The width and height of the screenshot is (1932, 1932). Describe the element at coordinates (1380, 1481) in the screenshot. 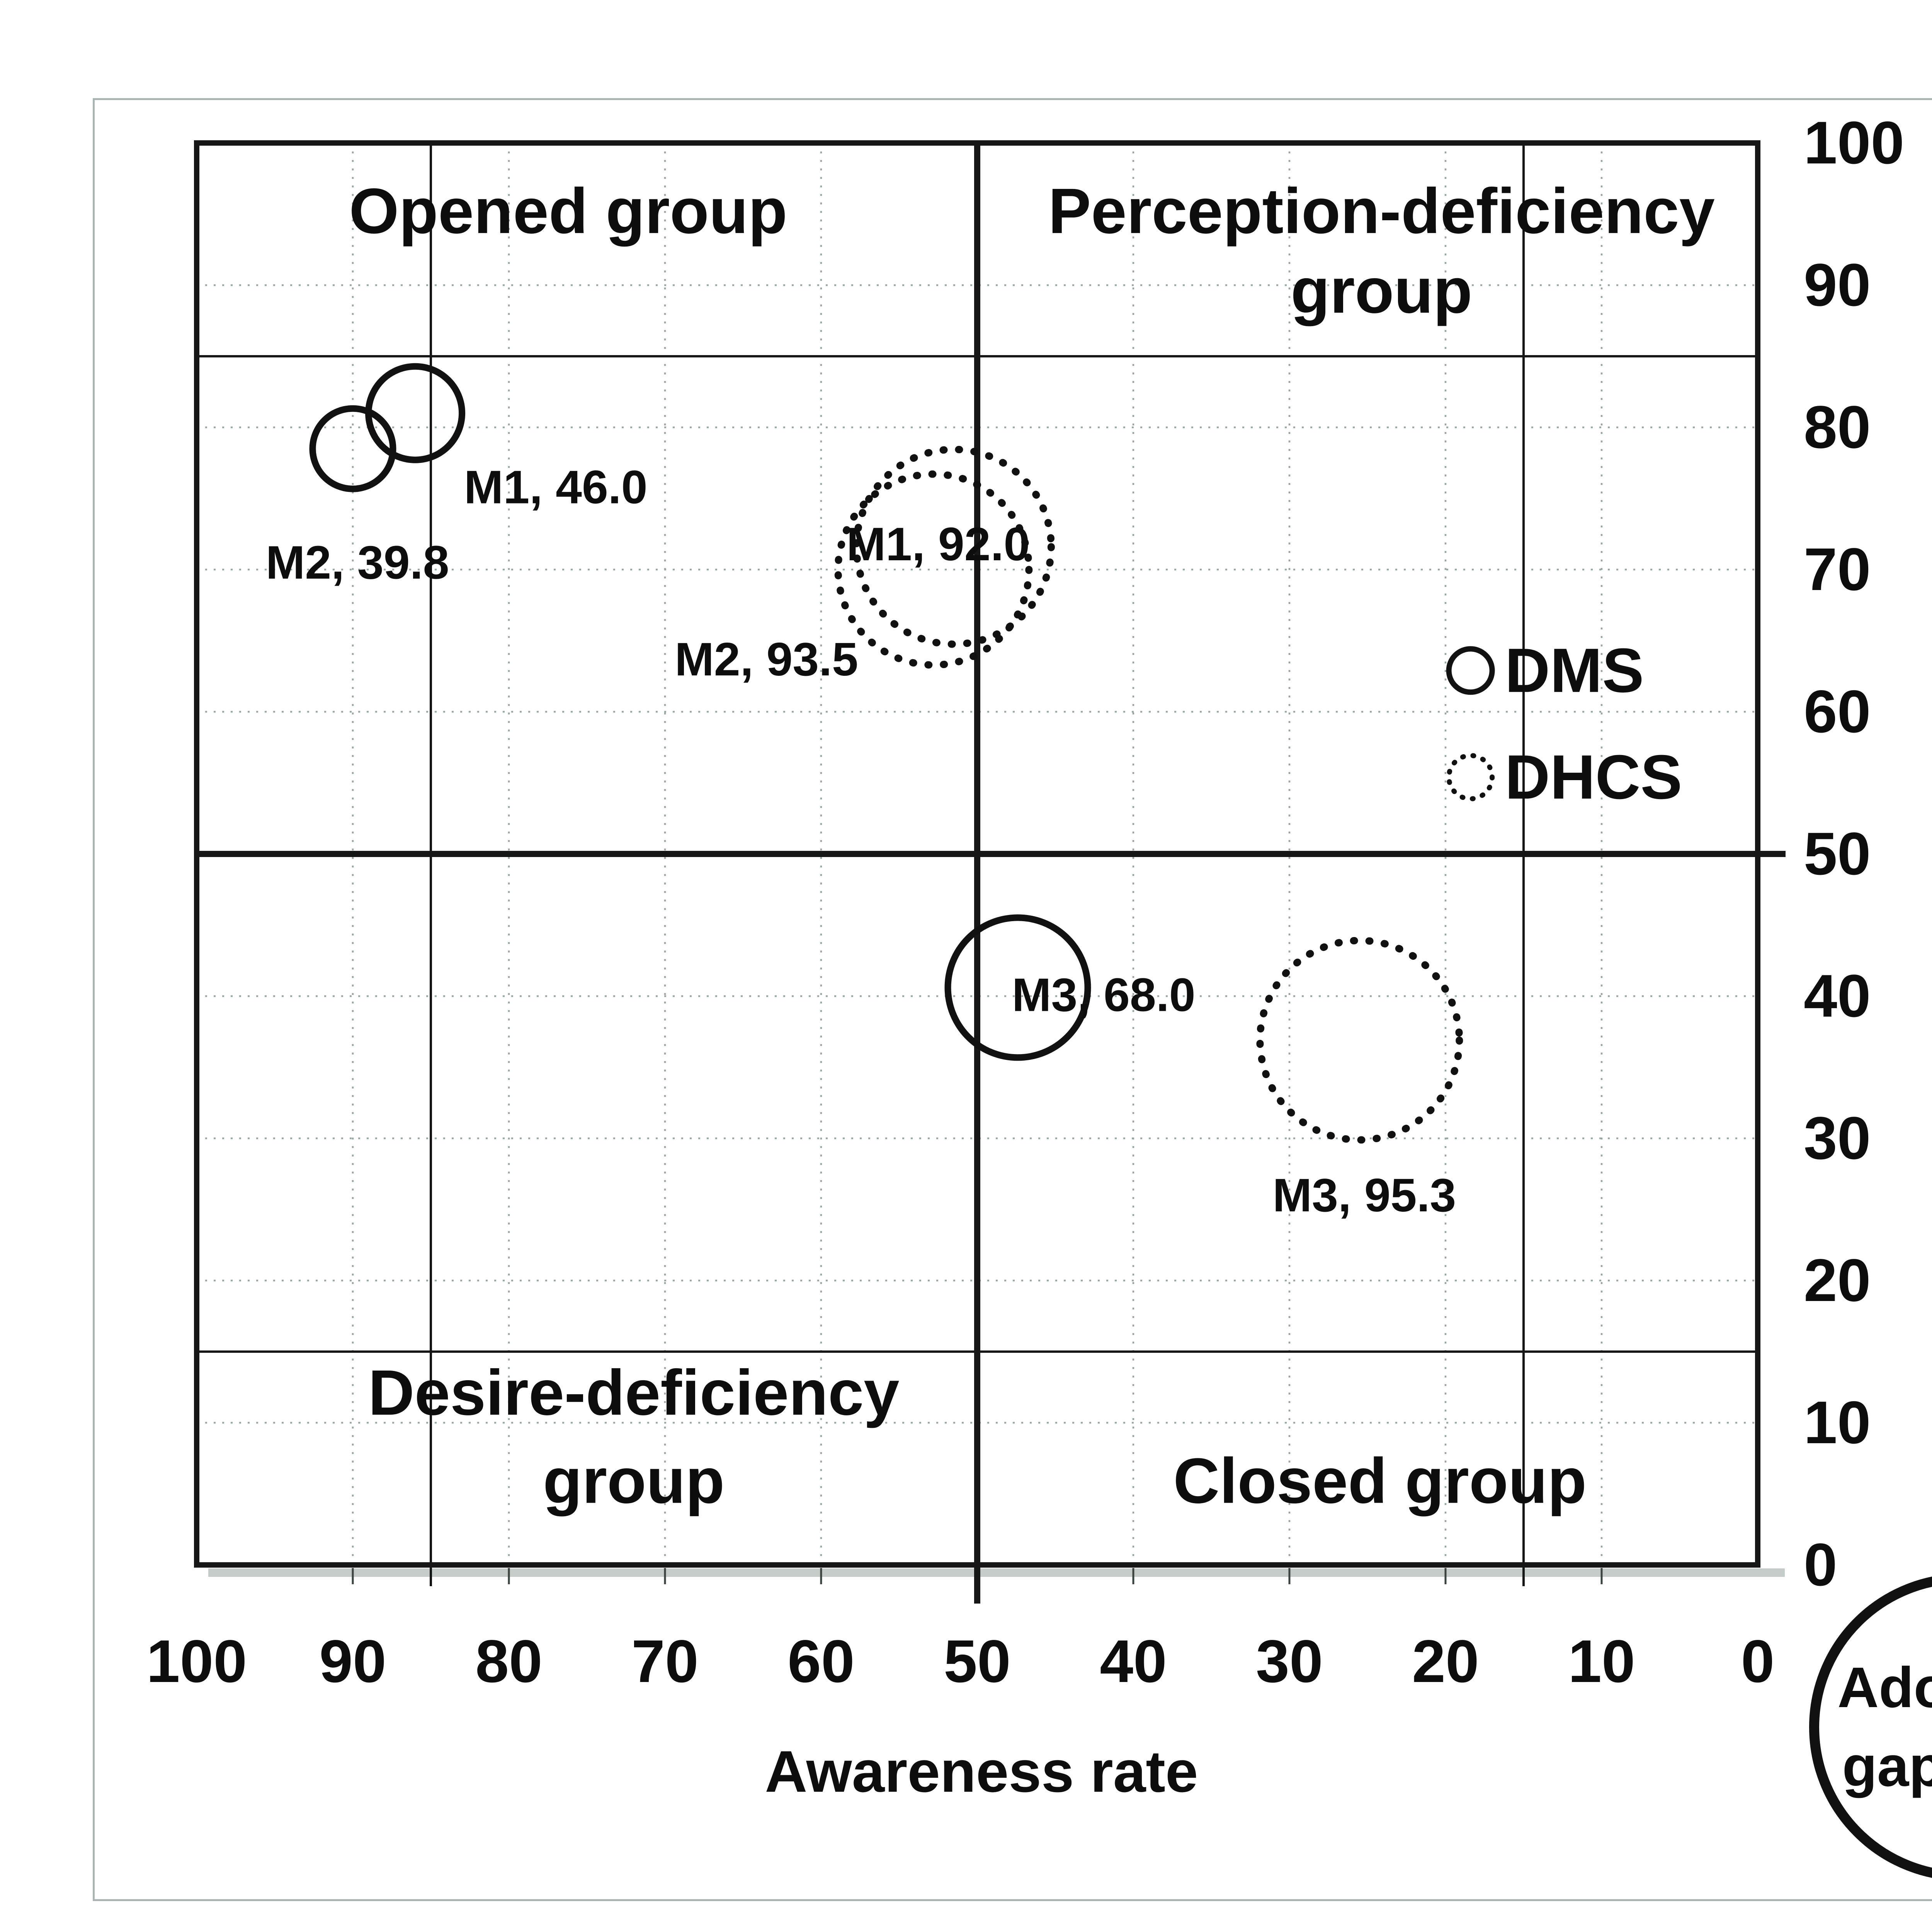

I see `quadrant-label-closed-group: Closed group` at that location.